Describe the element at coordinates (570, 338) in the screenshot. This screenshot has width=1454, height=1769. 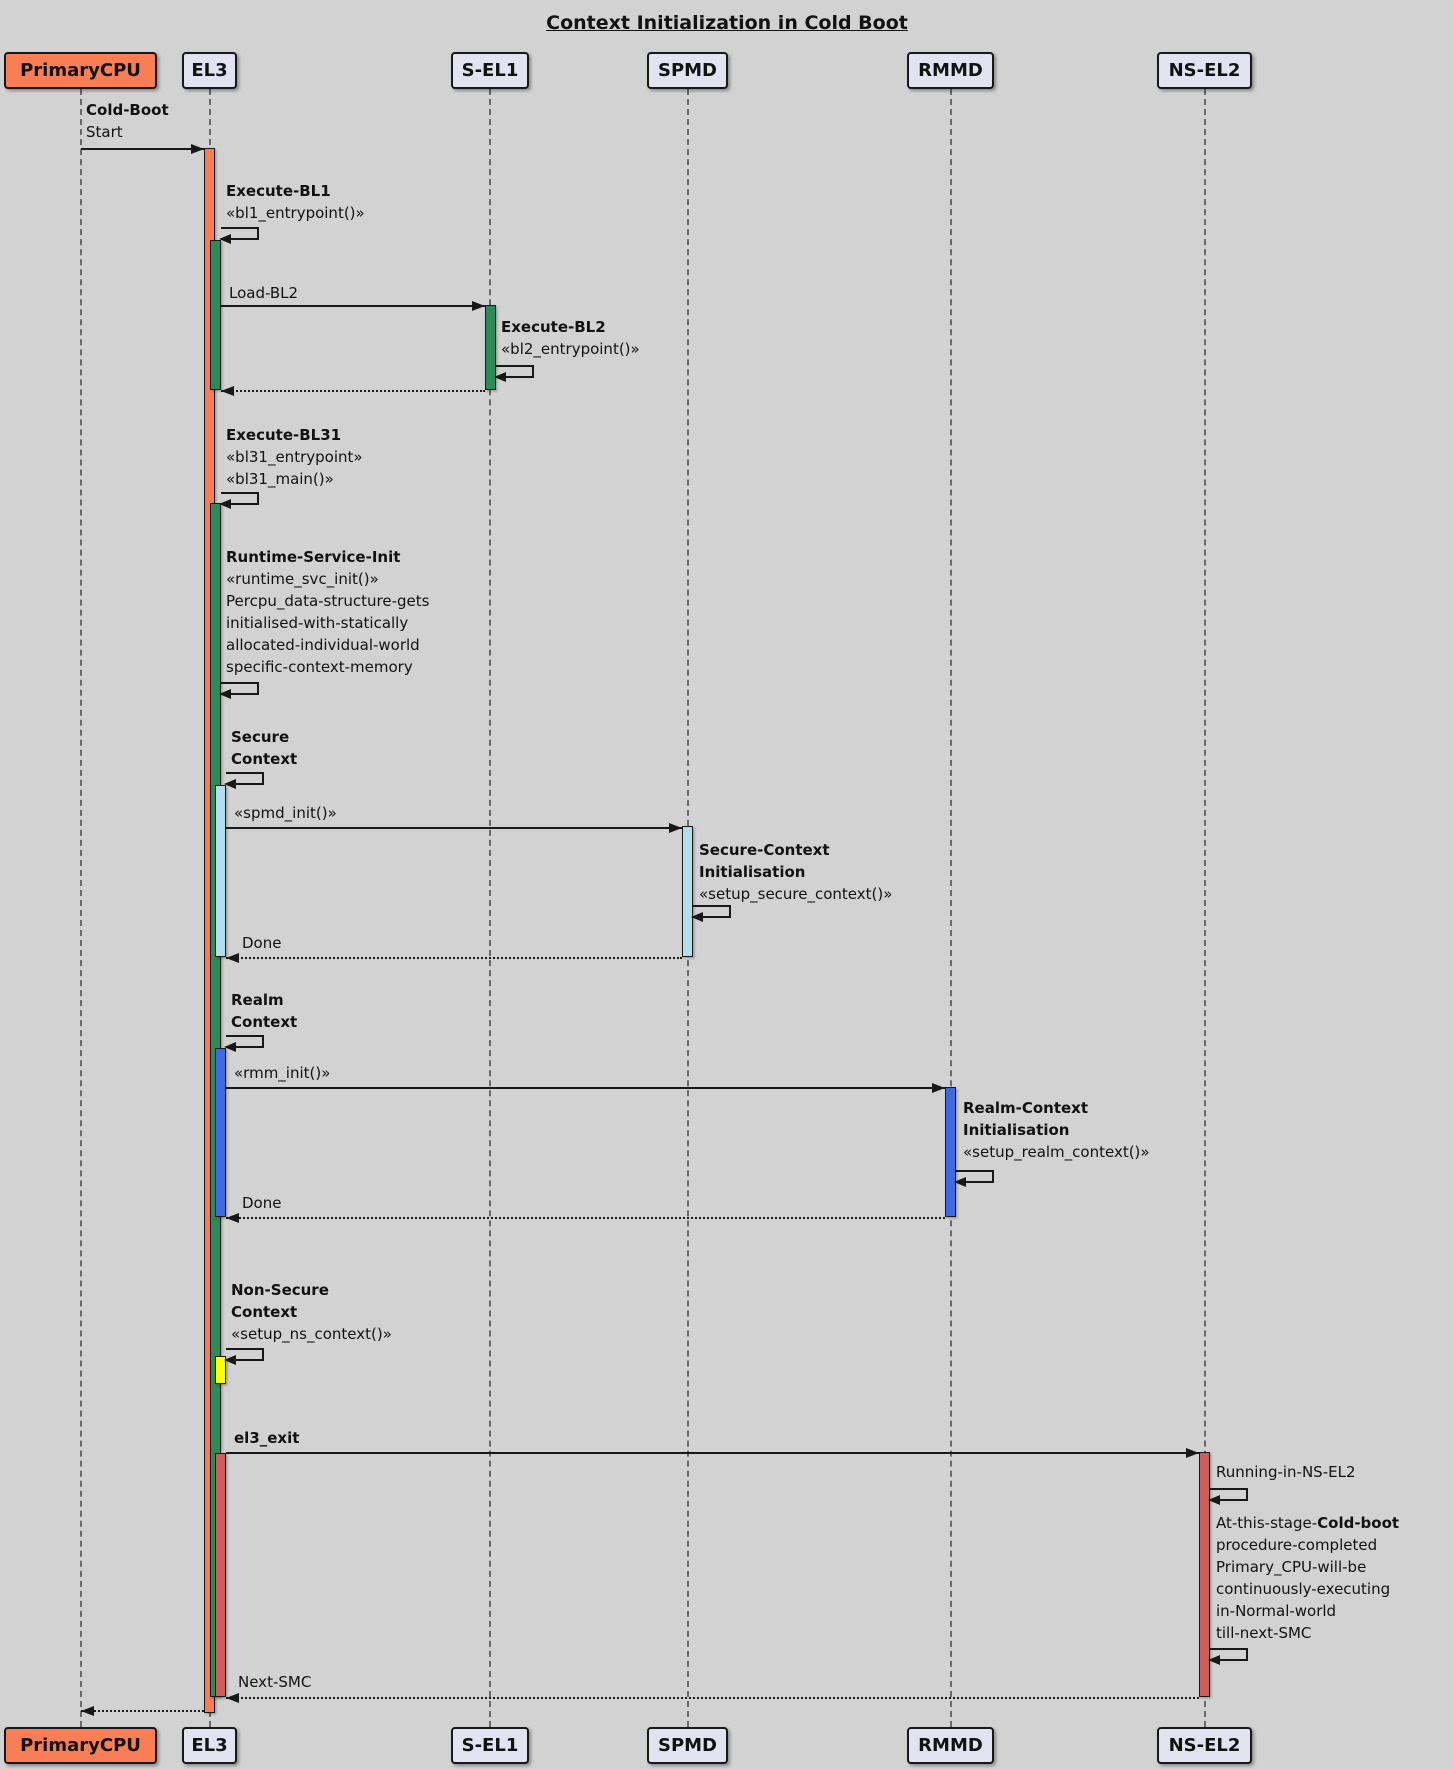
I see `message-label-execute-bl2: Execute-BL2 «bl2_entrypoint()»` at that location.